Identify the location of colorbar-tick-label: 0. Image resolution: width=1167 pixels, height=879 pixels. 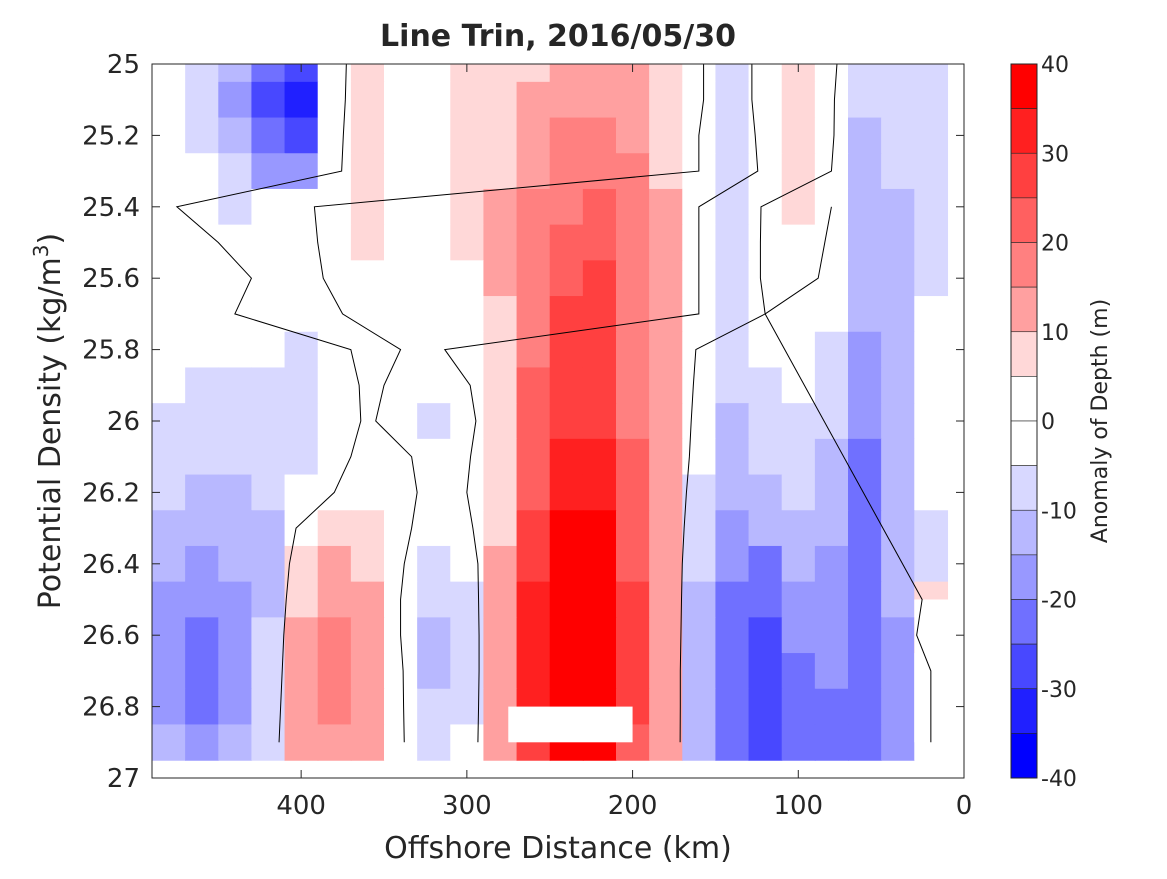
(1048, 422).